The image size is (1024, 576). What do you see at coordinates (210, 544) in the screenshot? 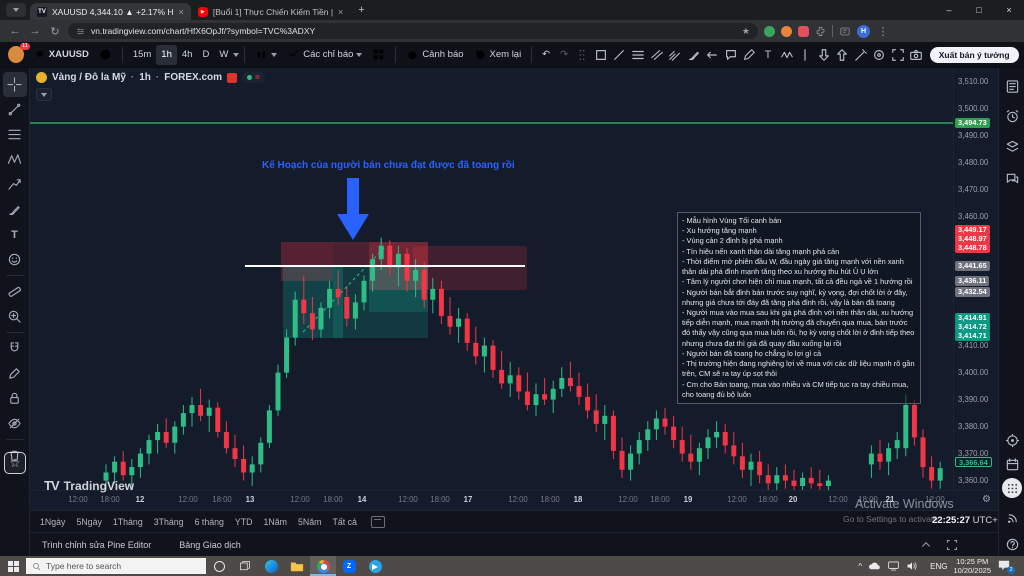
I see `trading-panel-tab: Bảng Giao dịch` at bounding box center [210, 544].